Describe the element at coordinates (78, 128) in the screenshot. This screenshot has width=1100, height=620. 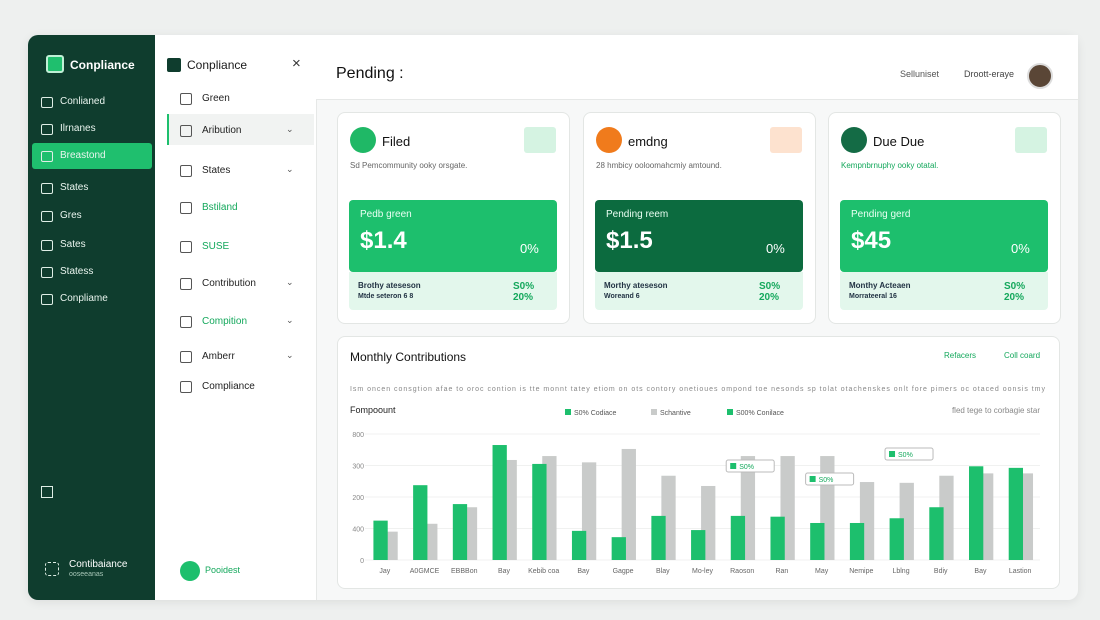
I see `nav-item: Ilrnanes` at that location.